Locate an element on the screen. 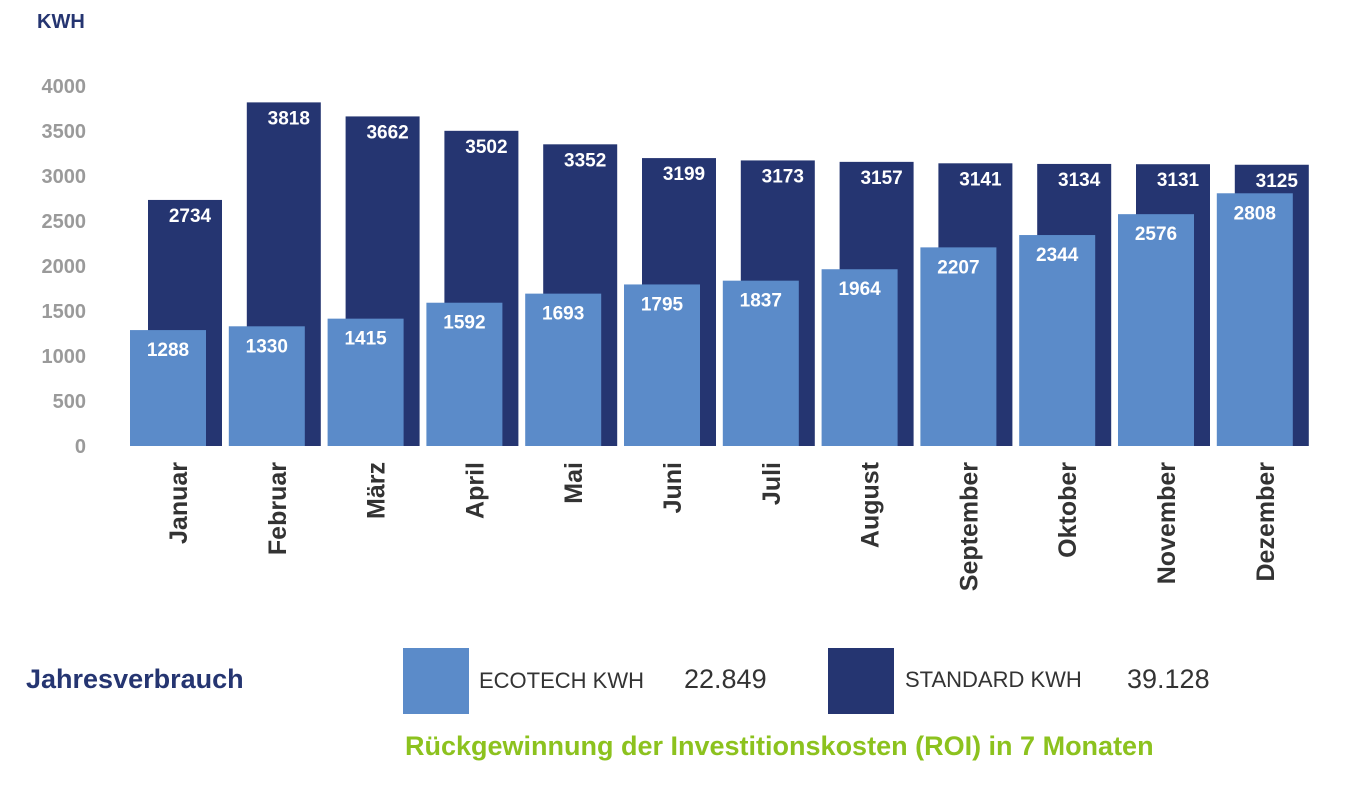 This screenshot has height=788, width=1348. y-tick-label: 2000 is located at coordinates (64, 267).